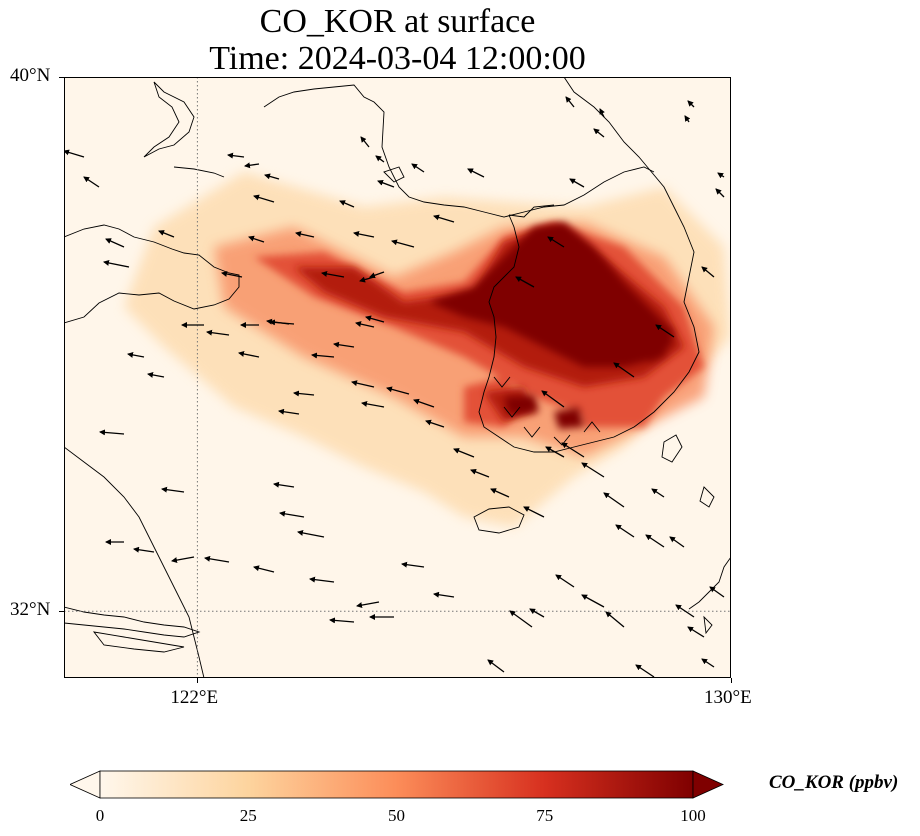  I want to click on colorbar-tick-label: 25, so click(248, 815).